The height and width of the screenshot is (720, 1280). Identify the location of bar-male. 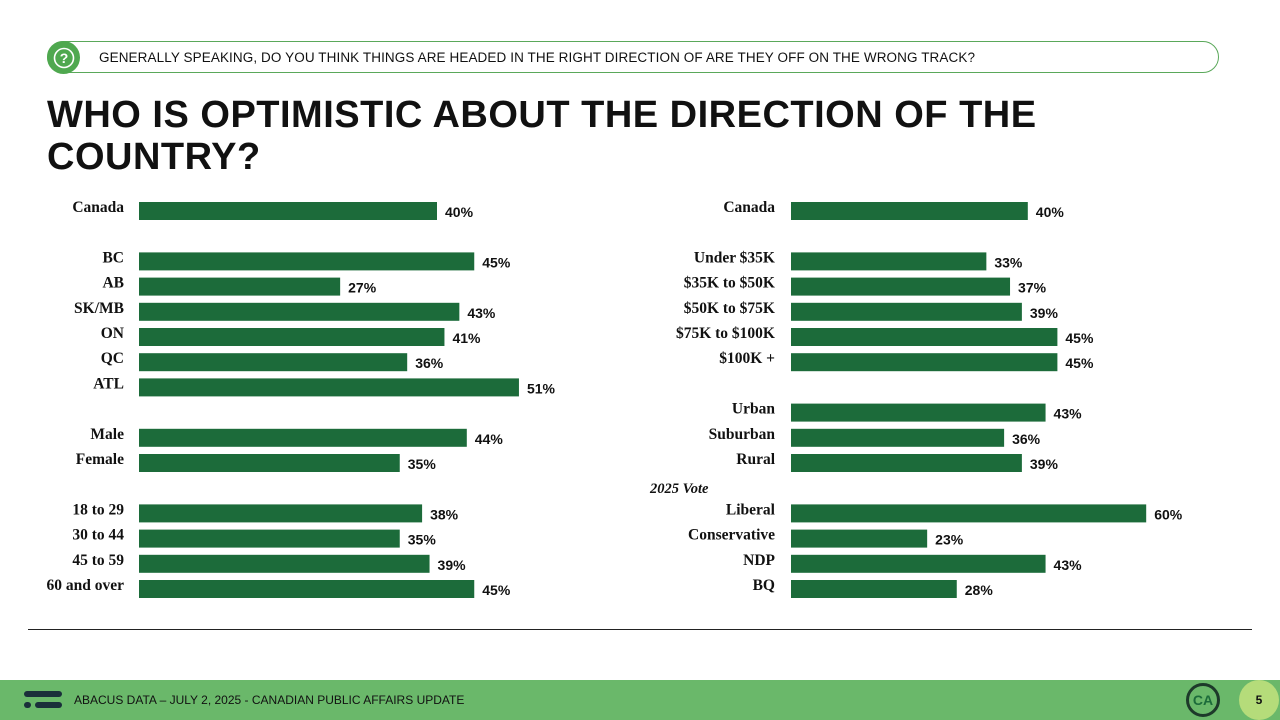
(303, 437).